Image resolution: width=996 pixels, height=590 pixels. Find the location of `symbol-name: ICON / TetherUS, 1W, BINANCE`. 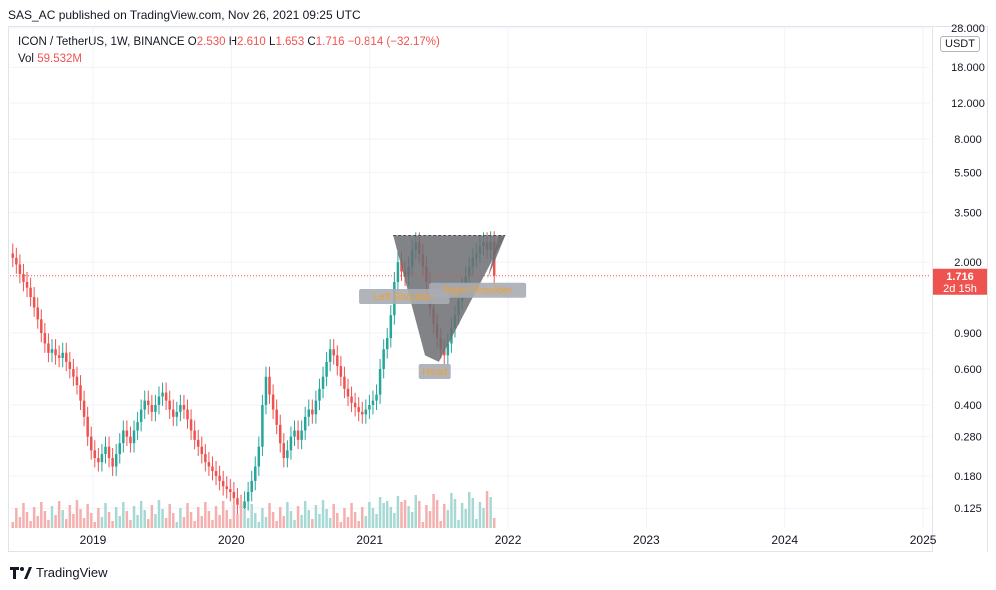

symbol-name: ICON / TetherUS, 1W, BINANCE is located at coordinates (101, 42).